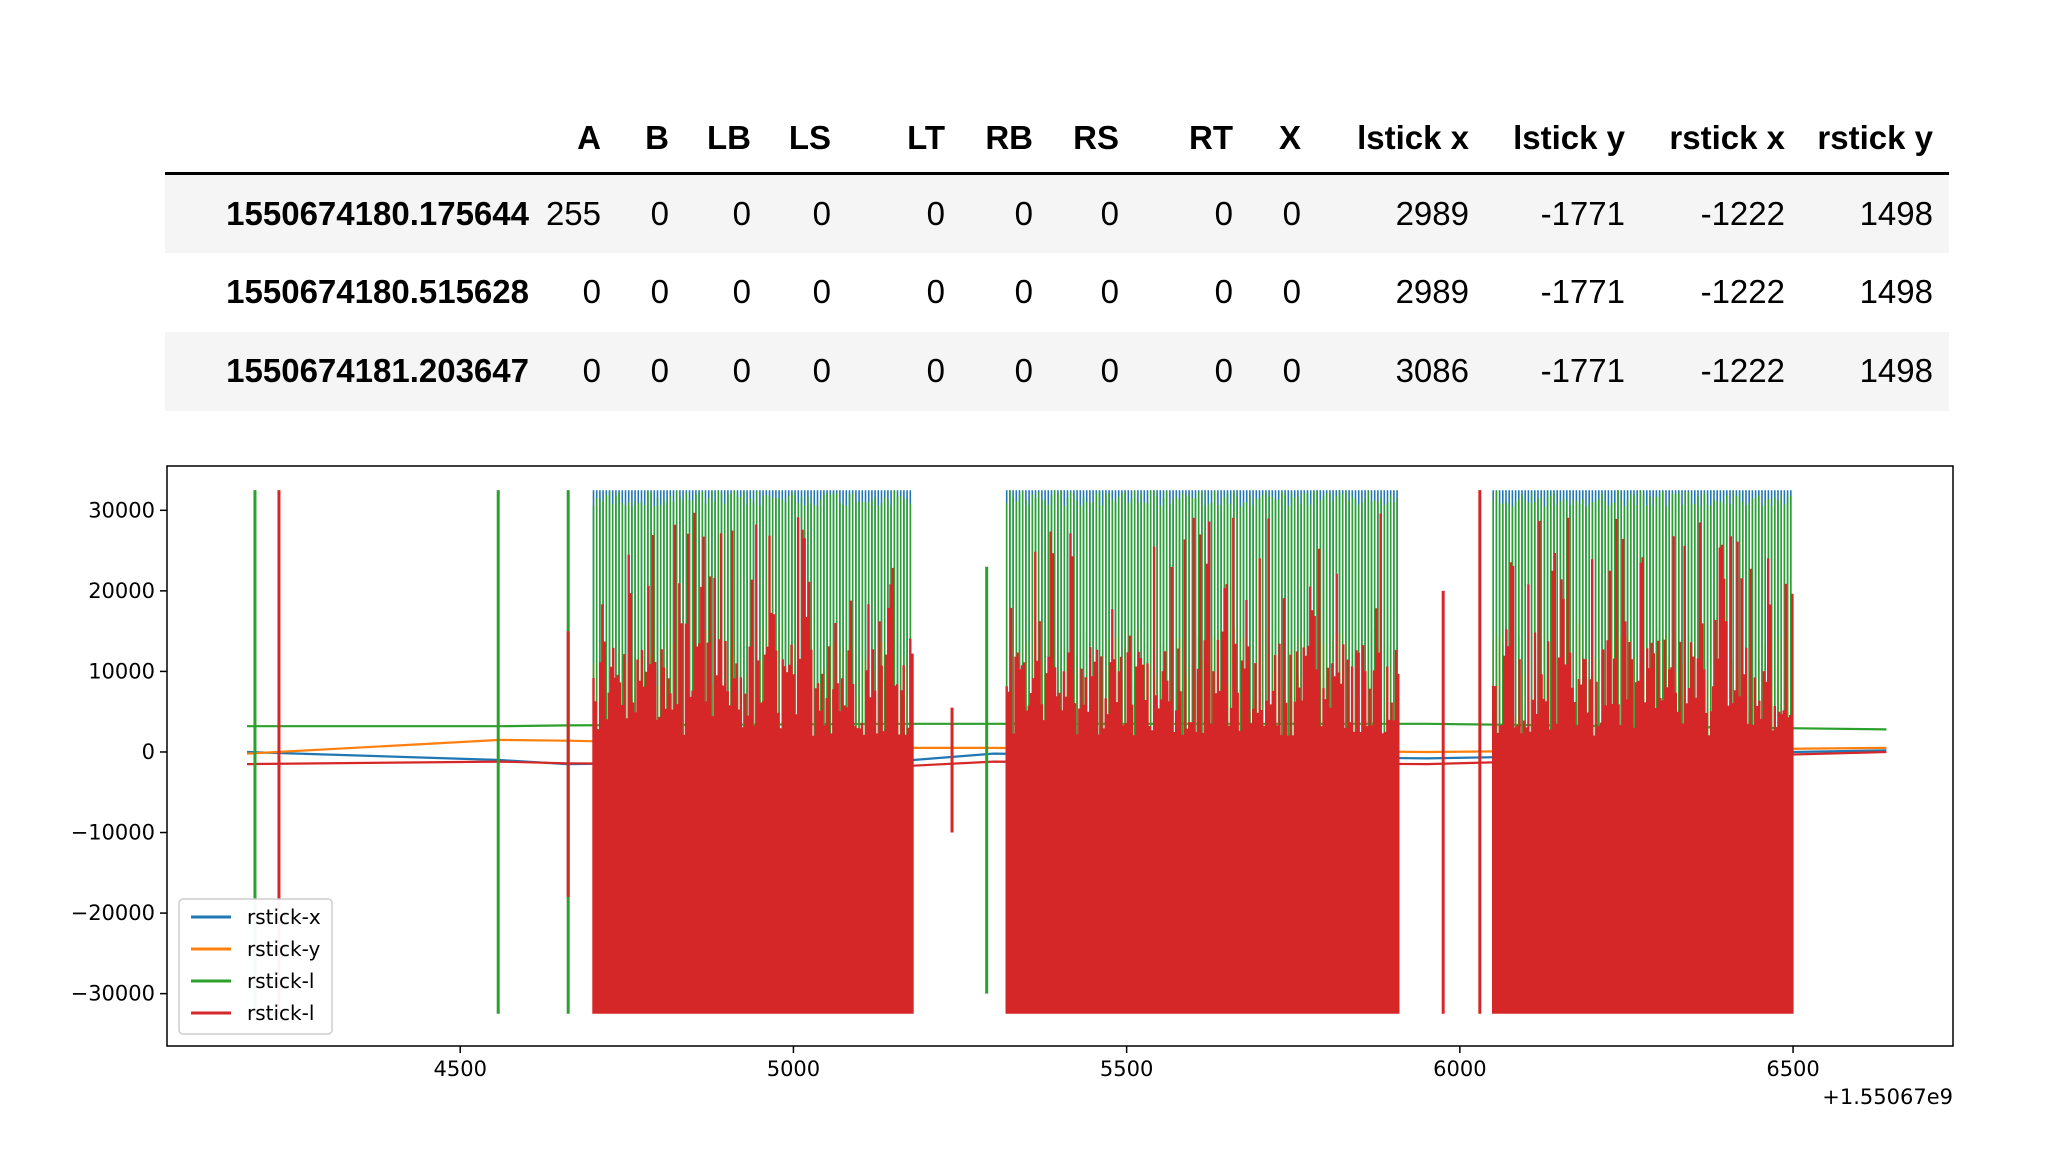  What do you see at coordinates (807, 139) in the screenshot?
I see `column-header: LS` at bounding box center [807, 139].